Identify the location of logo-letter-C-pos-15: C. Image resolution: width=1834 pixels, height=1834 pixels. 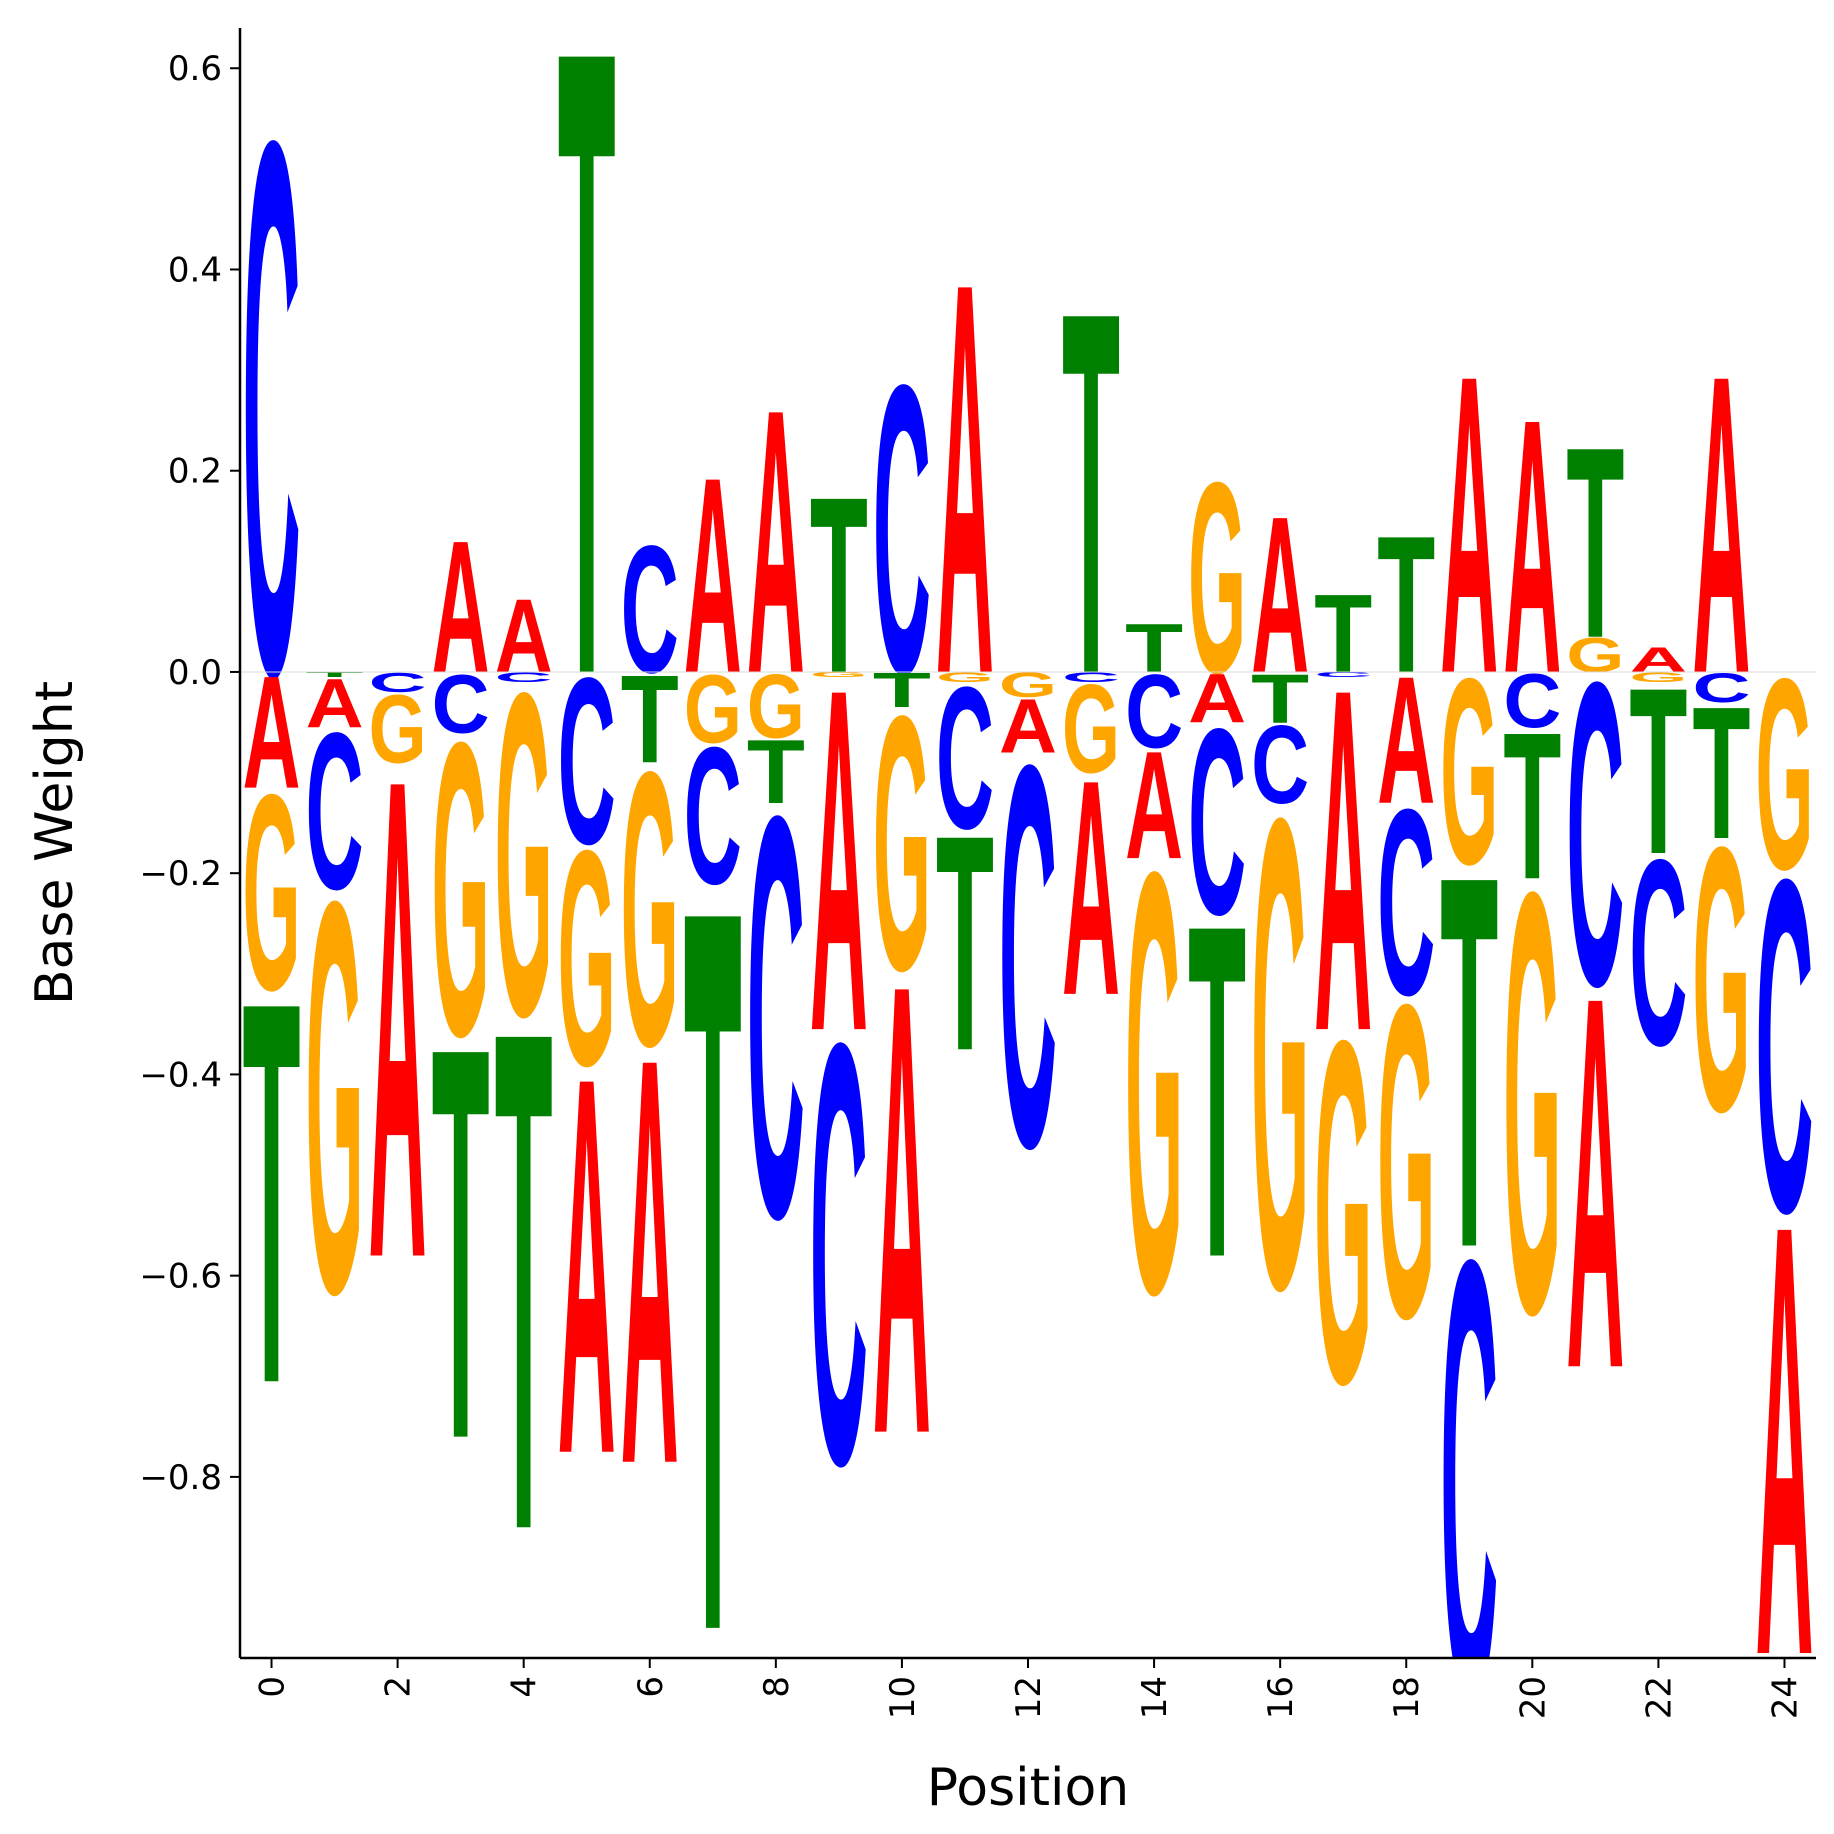
(1217, 821).